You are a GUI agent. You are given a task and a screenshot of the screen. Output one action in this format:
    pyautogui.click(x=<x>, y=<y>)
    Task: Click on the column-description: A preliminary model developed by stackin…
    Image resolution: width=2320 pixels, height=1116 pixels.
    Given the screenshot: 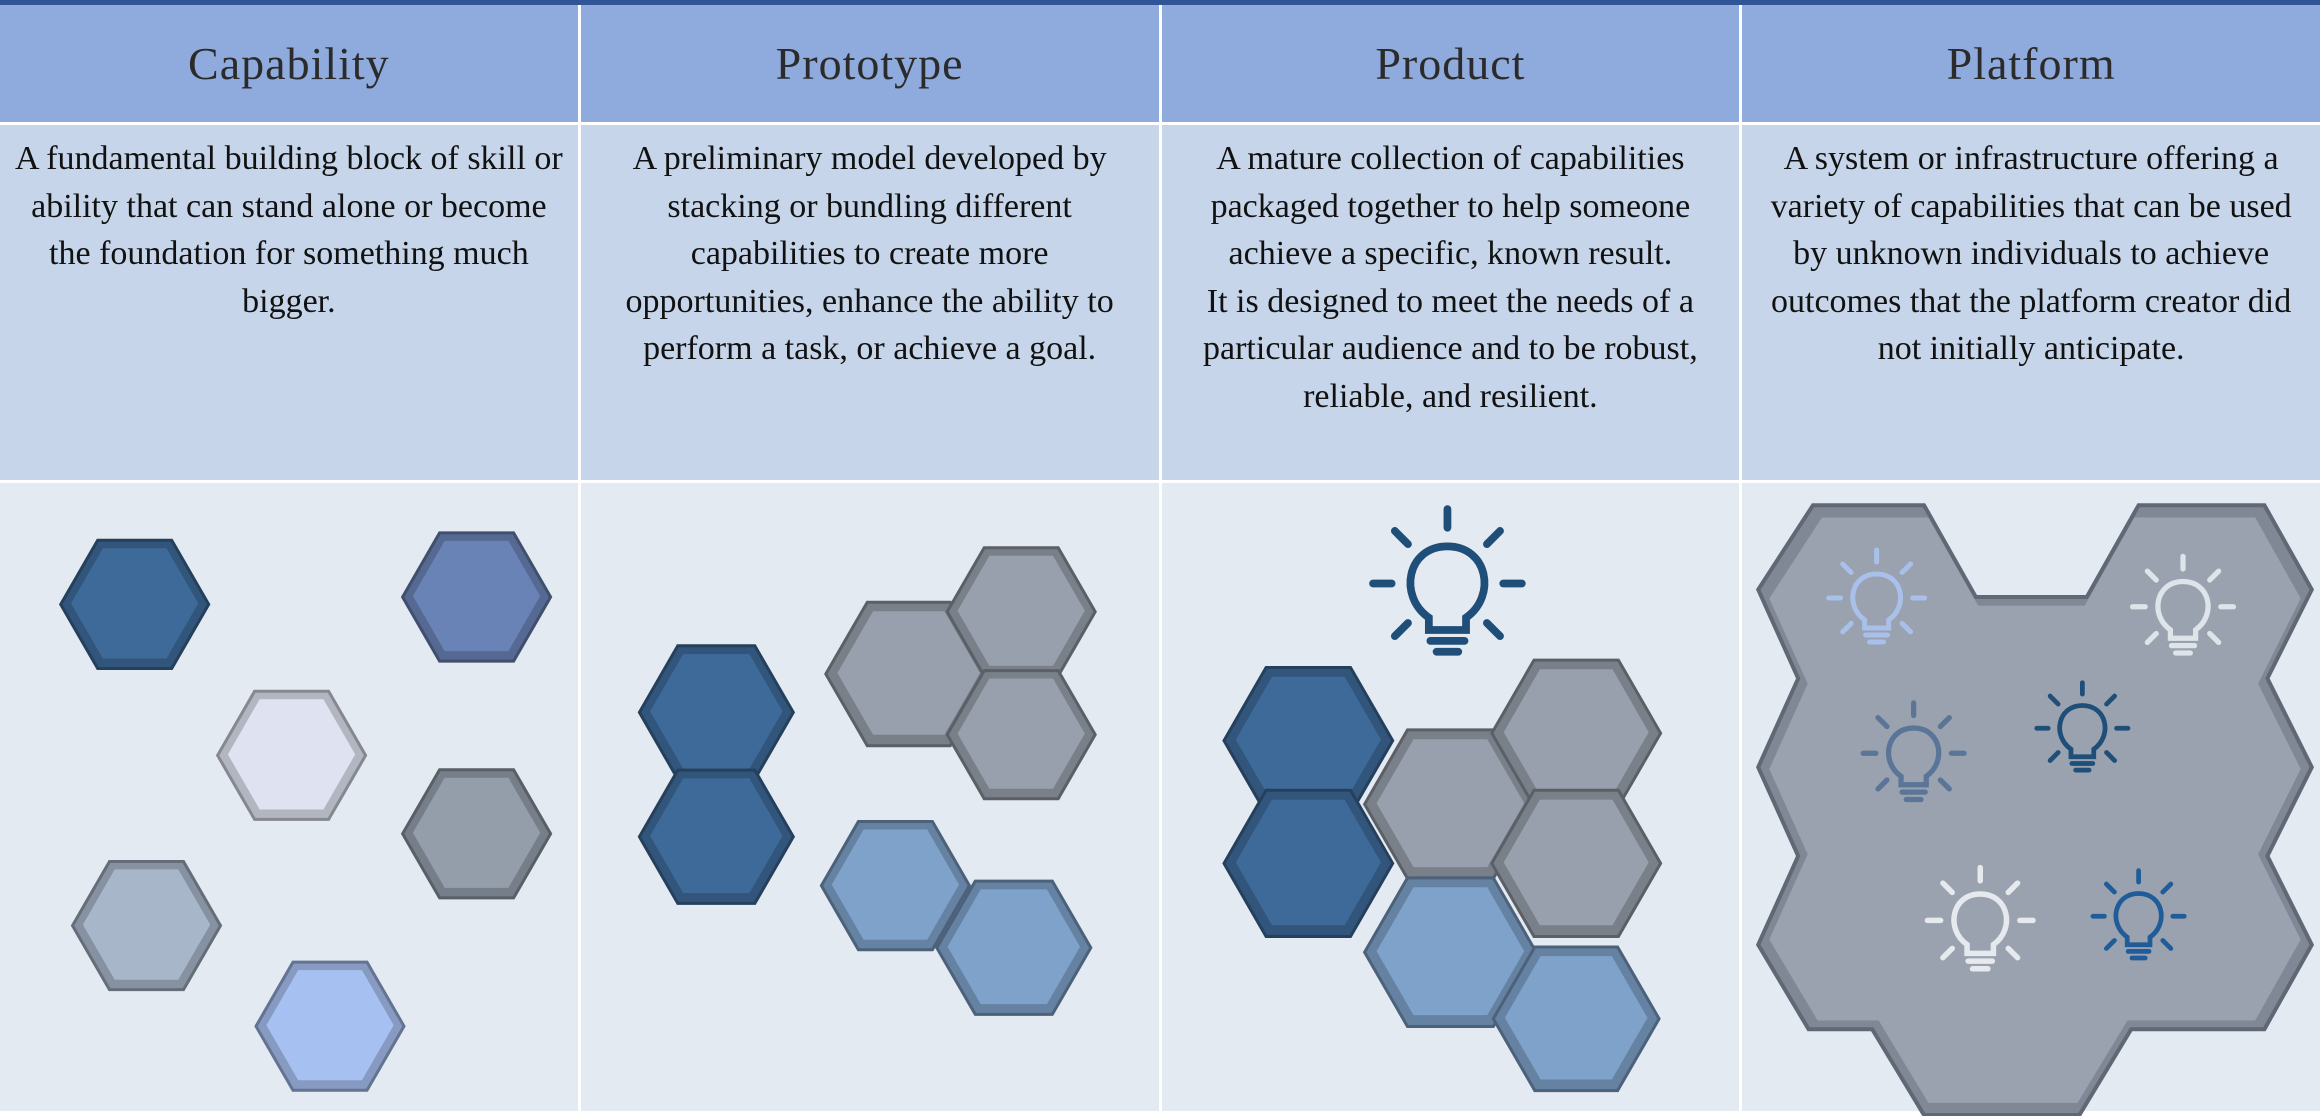 What is the action you would take?
    pyautogui.click(x=869, y=302)
    